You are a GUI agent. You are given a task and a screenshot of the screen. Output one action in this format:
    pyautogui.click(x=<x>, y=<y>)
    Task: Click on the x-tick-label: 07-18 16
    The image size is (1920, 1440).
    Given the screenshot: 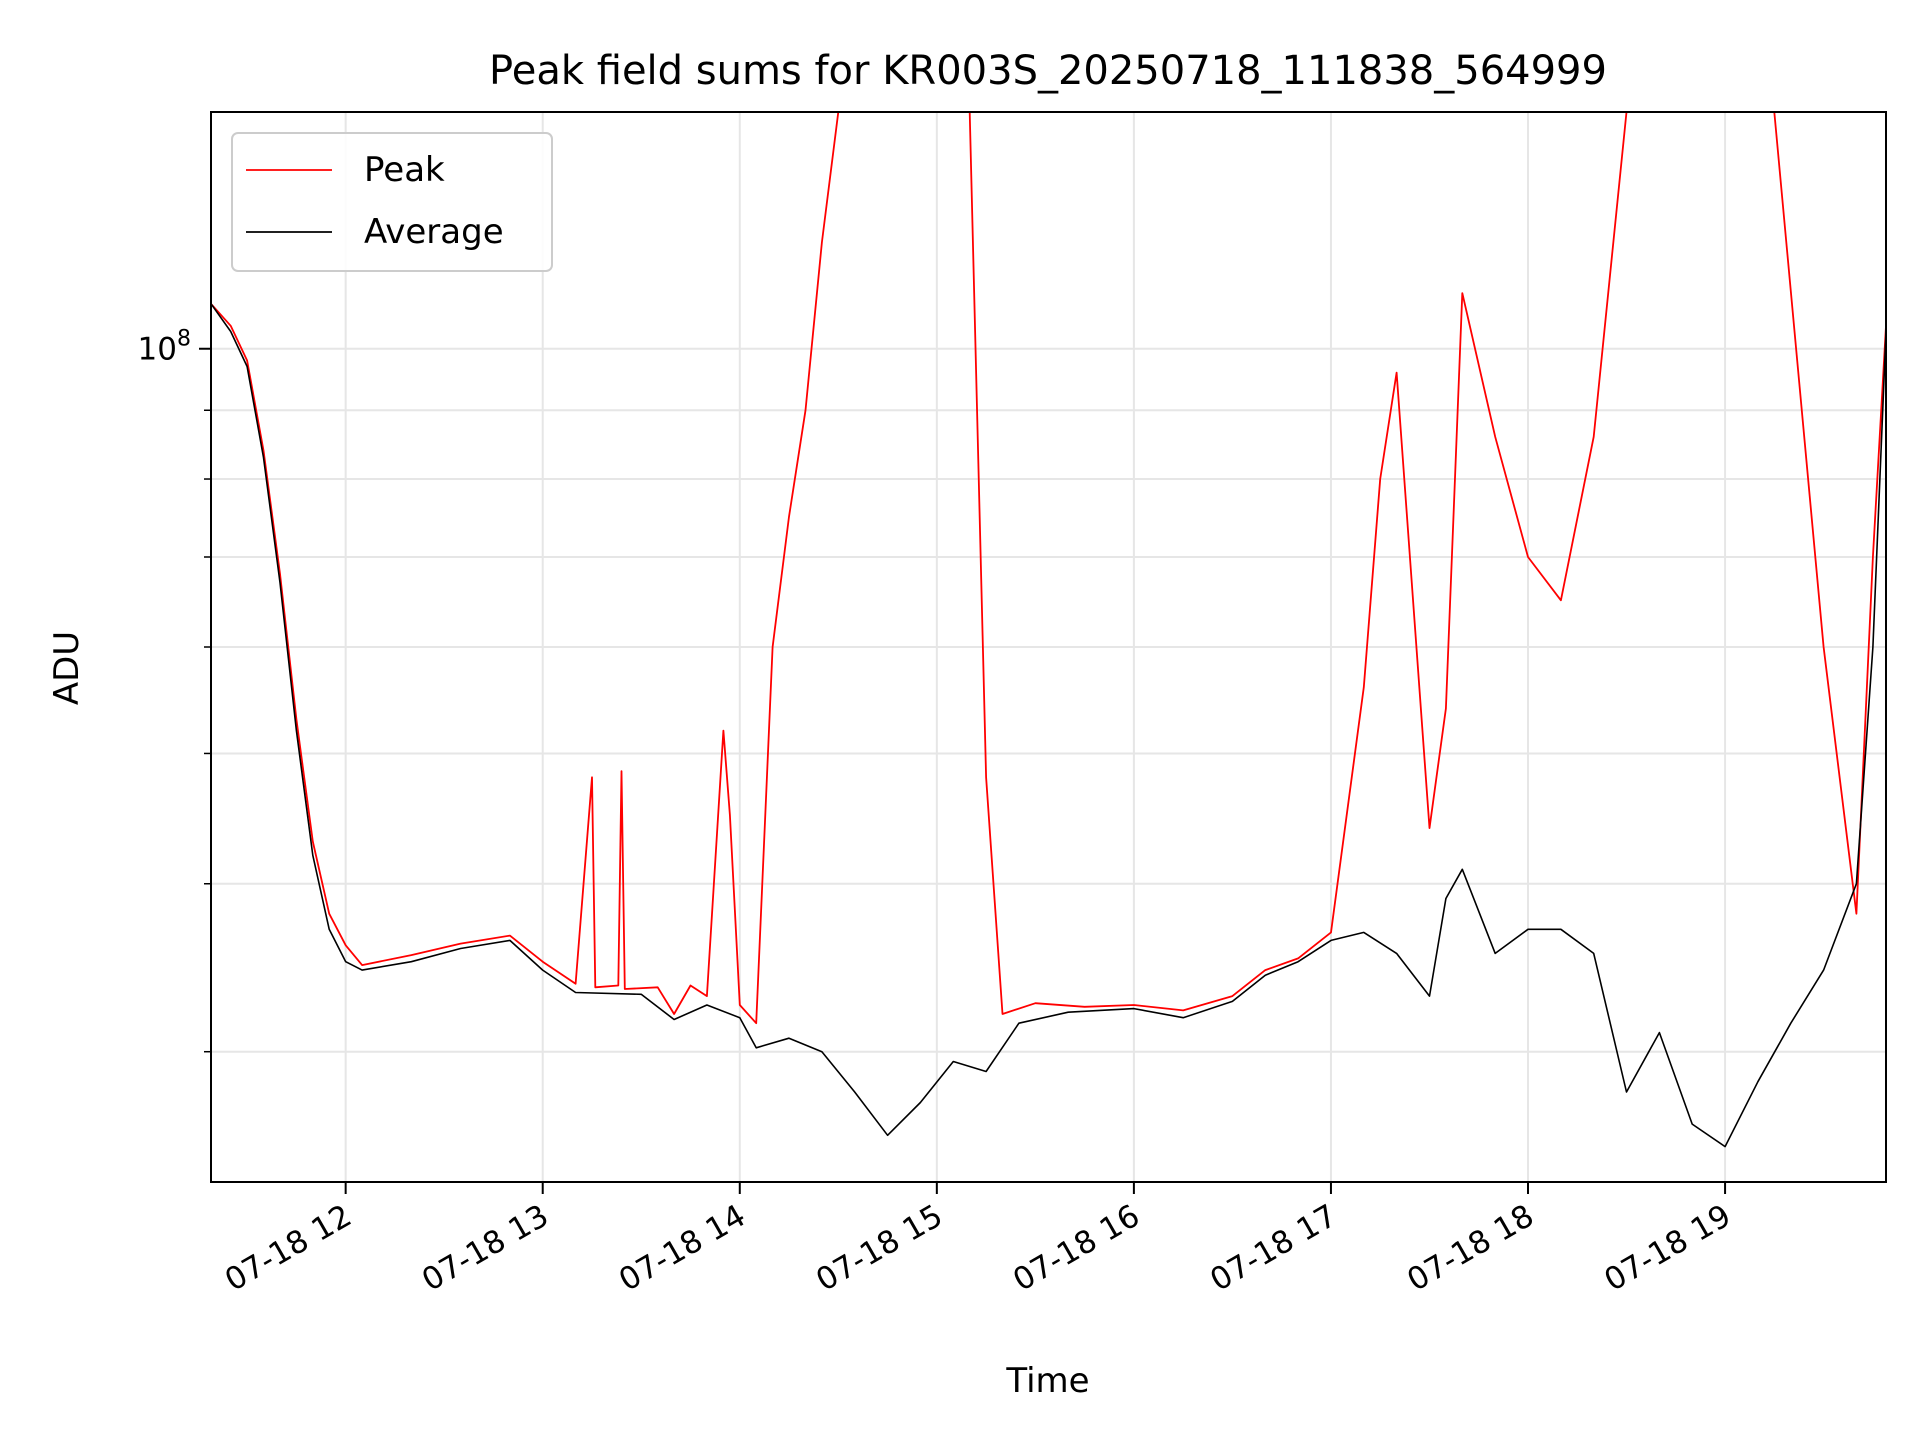 What is the action you would take?
    pyautogui.click(x=1076, y=1248)
    